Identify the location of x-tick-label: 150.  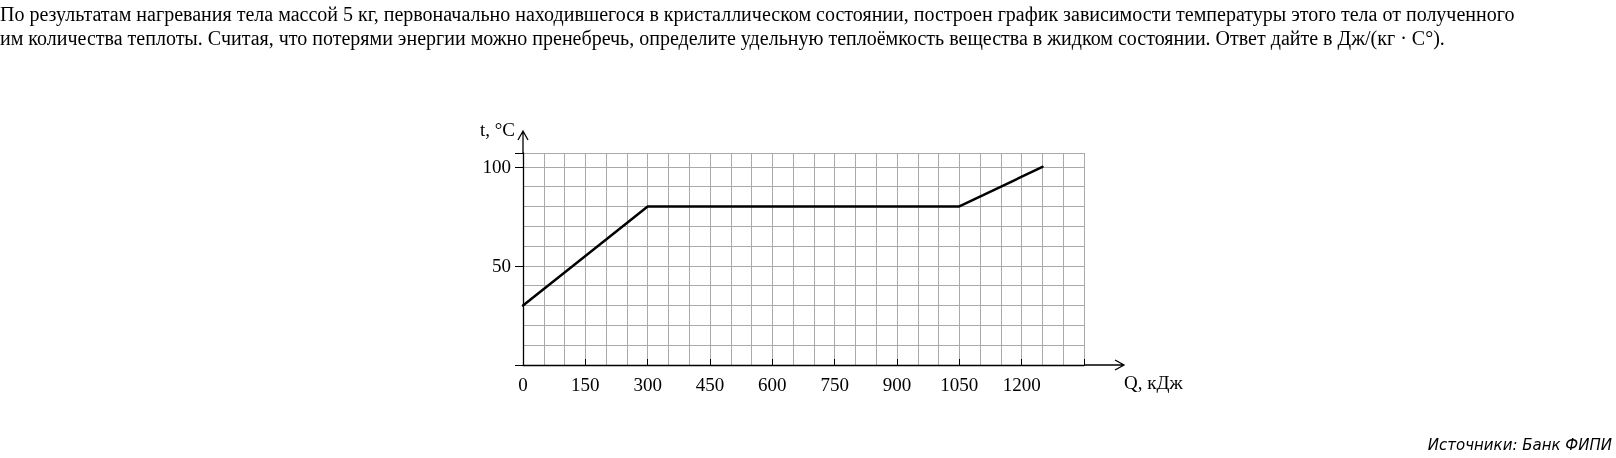
(585, 384).